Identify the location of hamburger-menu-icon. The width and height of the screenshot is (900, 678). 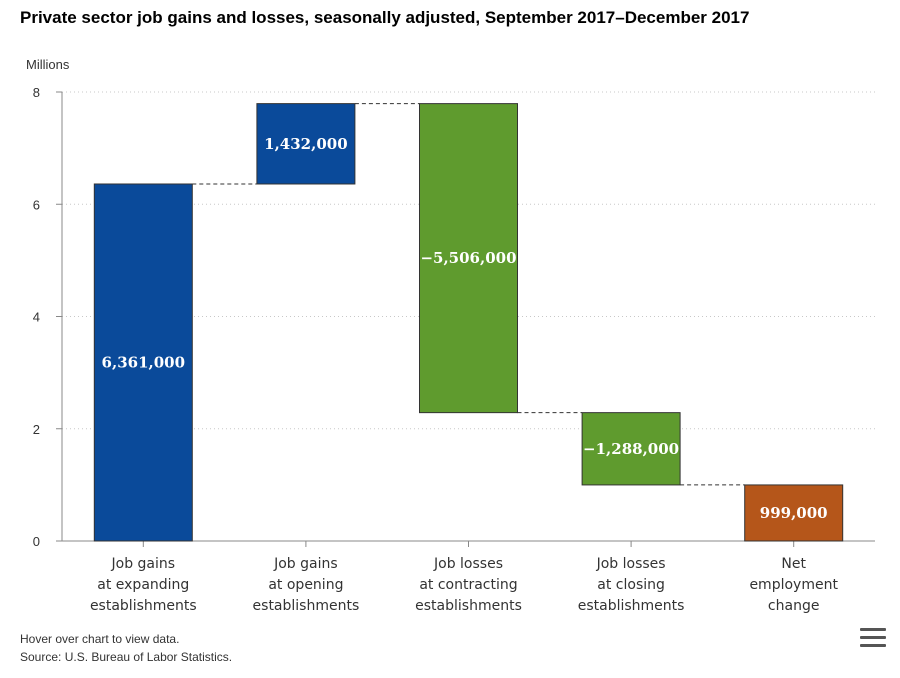
(873, 638).